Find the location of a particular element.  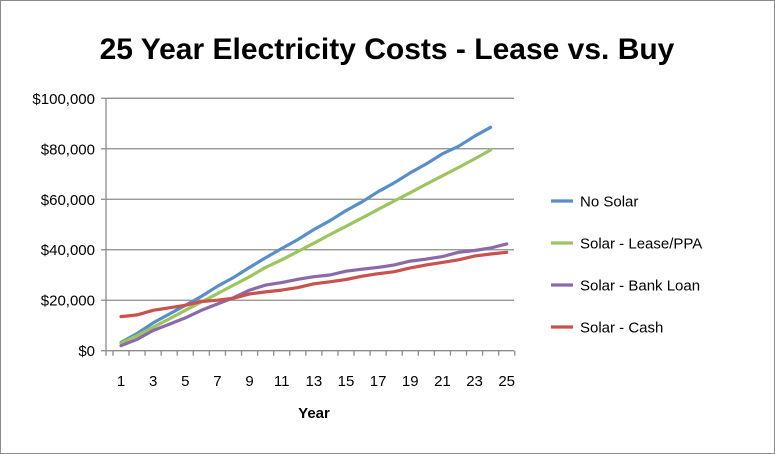

legend-label: Solar - Lease/PPA is located at coordinates (641, 244).